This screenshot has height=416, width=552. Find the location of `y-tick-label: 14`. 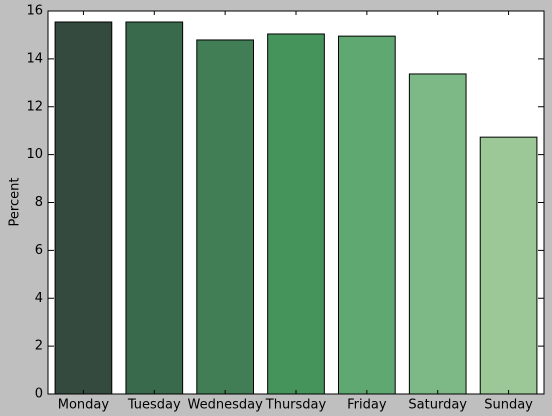

y-tick-label: 14 is located at coordinates (34, 58).